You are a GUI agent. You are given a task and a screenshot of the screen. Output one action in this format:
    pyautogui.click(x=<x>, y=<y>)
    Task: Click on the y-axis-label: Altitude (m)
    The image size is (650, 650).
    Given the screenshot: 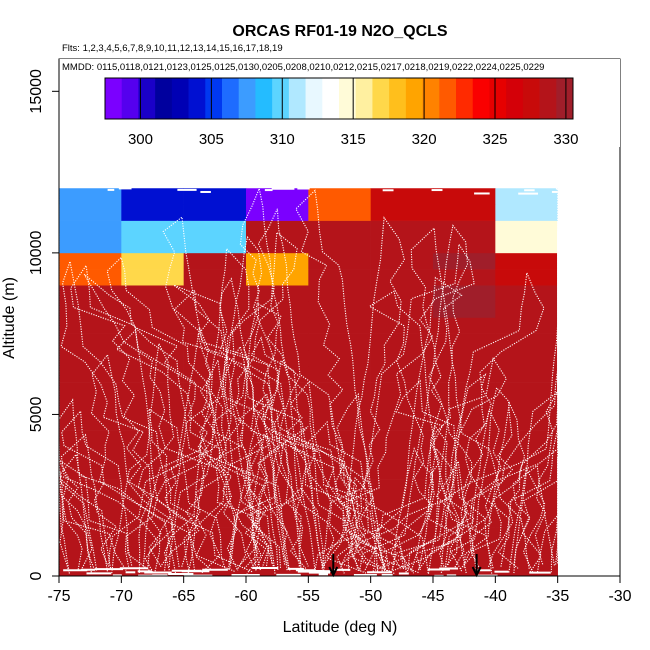 What is the action you would take?
    pyautogui.click(x=9, y=318)
    